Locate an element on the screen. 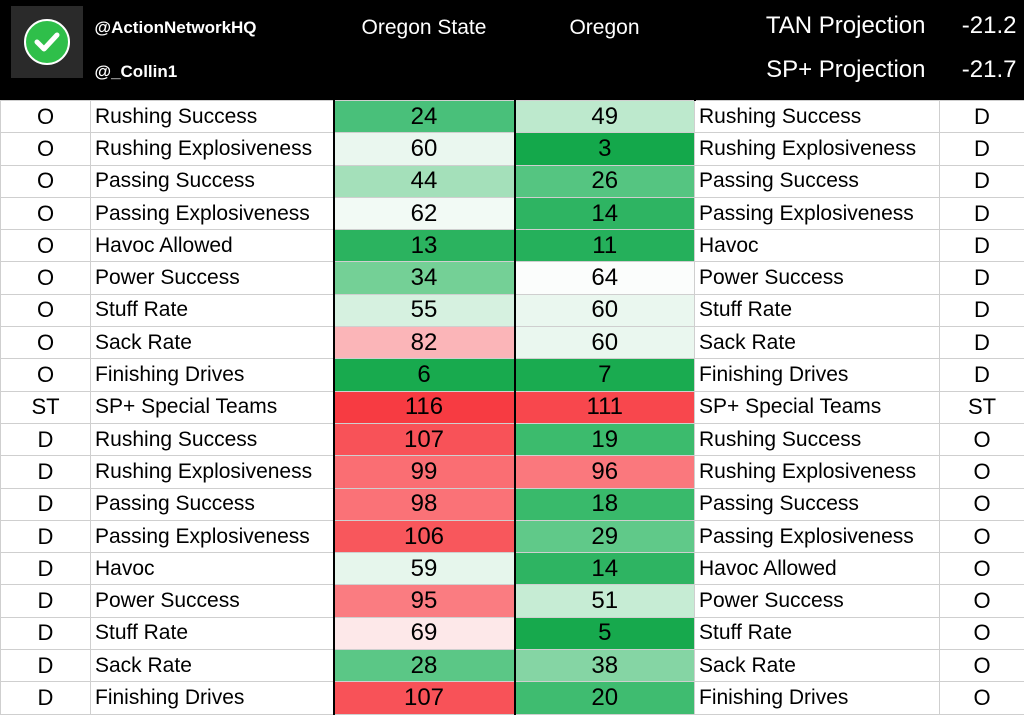 This screenshot has width=1024, height=715. right-rank: 7 is located at coordinates (605, 375).